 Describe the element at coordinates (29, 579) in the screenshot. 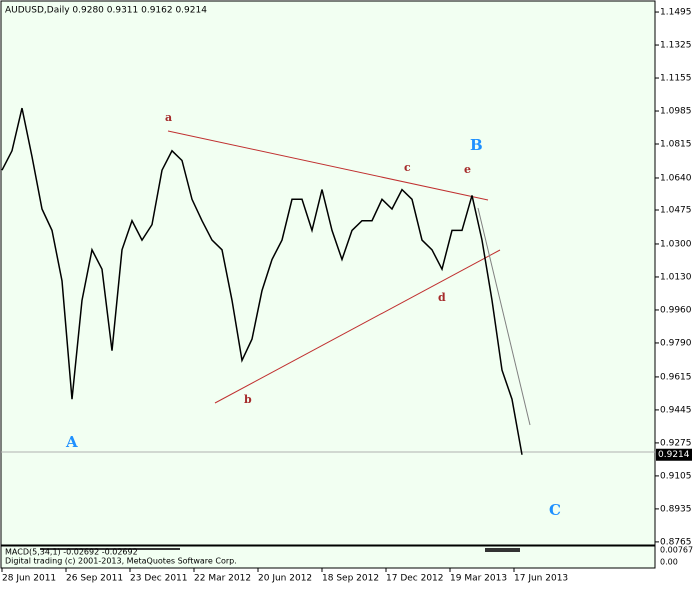

I see `x-tick-label: 28 Jun 2011` at that location.